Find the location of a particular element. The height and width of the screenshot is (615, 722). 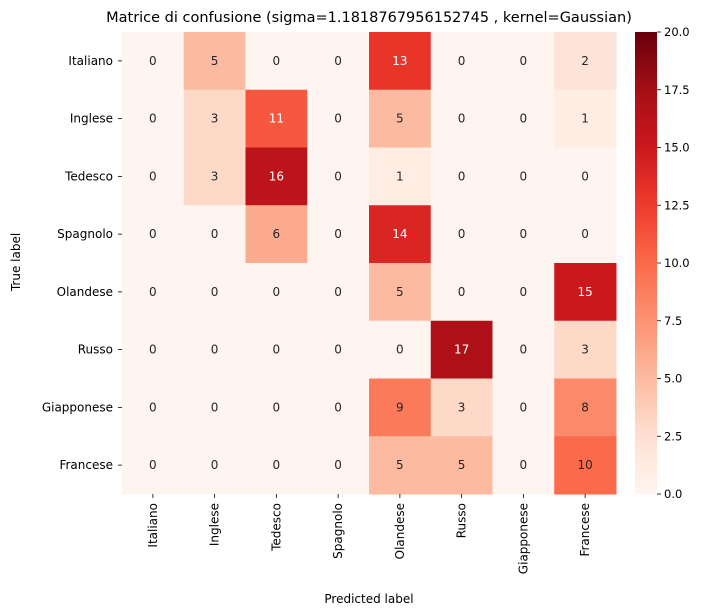

cell-value-label: 15 is located at coordinates (584, 292).